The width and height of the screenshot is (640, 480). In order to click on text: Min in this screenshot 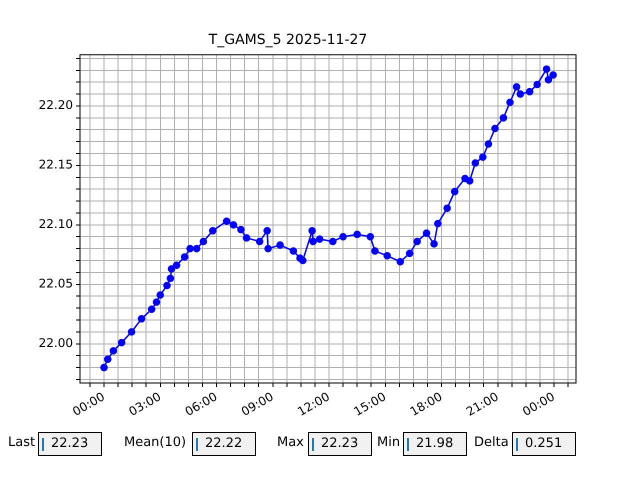, I will do `click(388, 442)`.